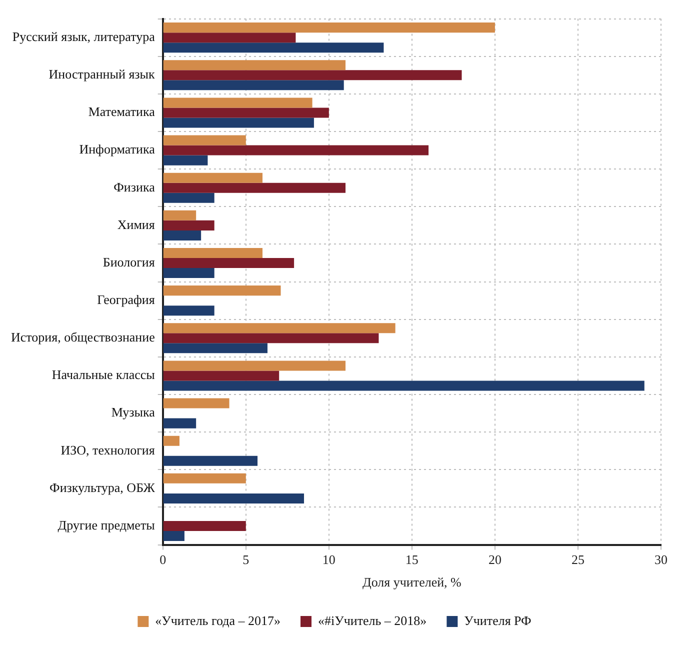 This screenshot has height=648, width=683. Describe the element at coordinates (372, 620) in the screenshot. I see `legend-label: «#iУчитель – 2018»` at that location.